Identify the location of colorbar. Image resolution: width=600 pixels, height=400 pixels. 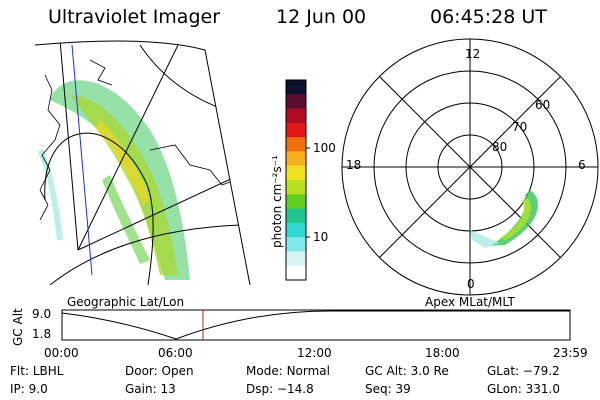
(297, 180).